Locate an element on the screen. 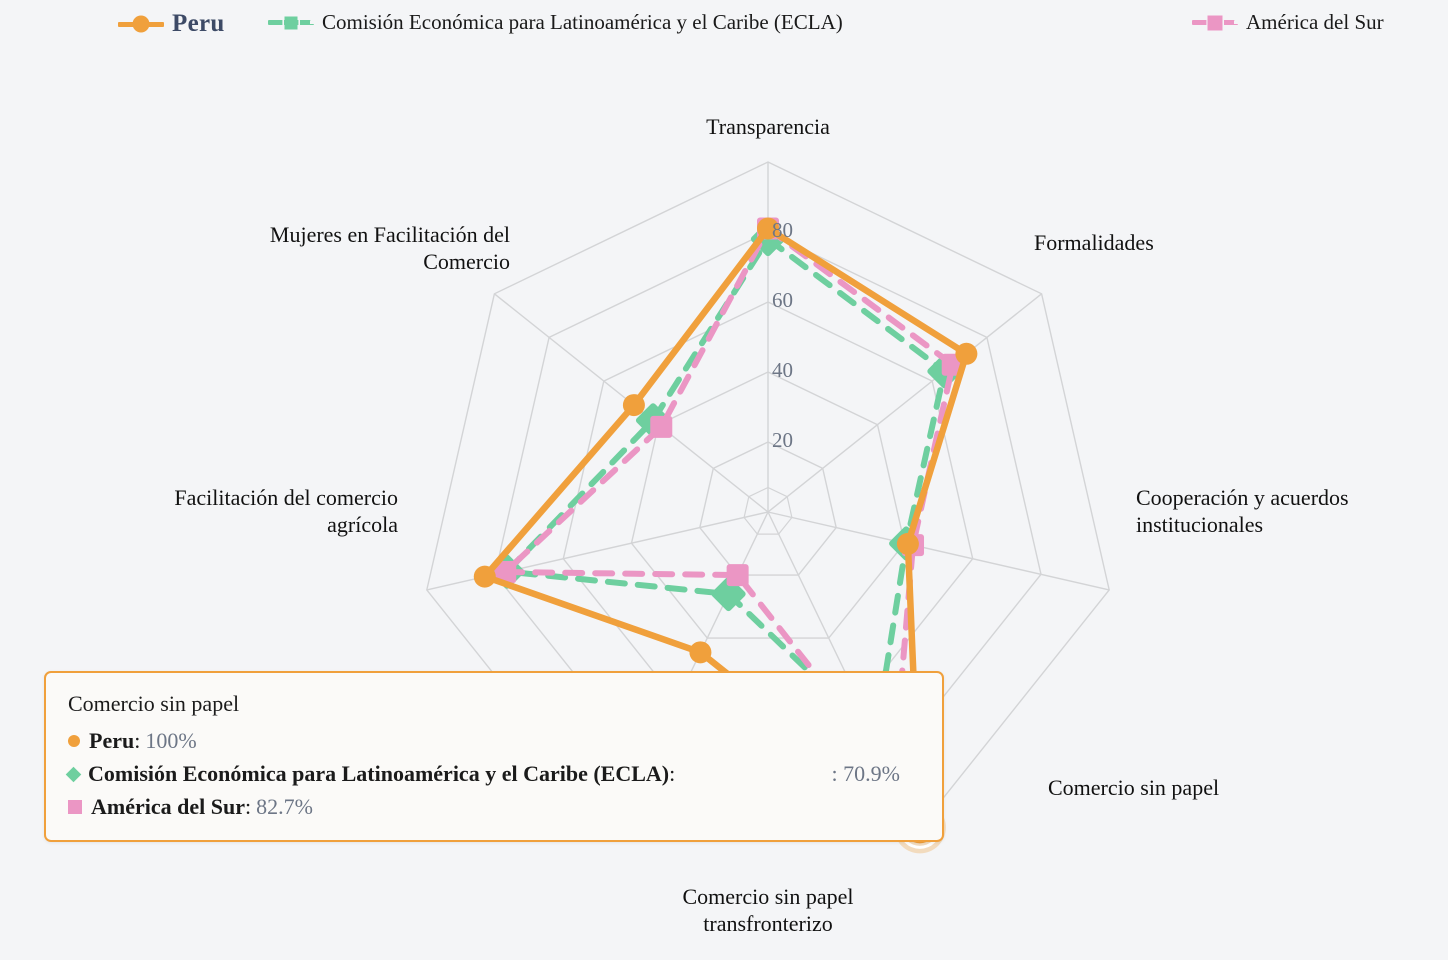 Image resolution: width=1448 pixels, height=960 pixels. axis-label-6: Mujeres en Facilitación del Comercio is located at coordinates (389, 248).